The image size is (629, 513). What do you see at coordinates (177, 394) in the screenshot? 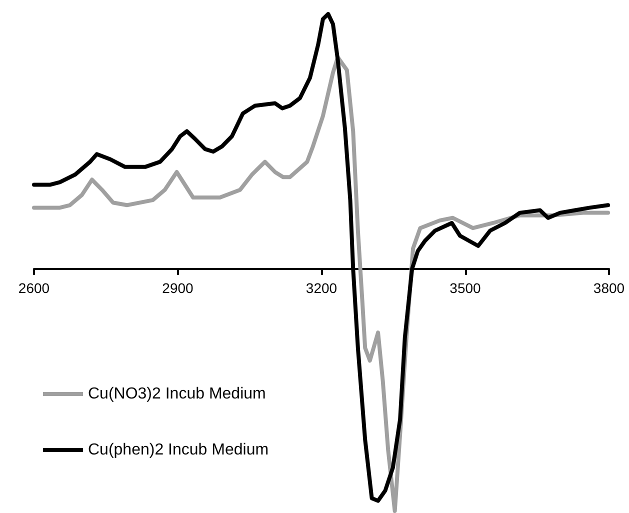
I see `legend-label: Cu(NO3)2 Incub Medium` at bounding box center [177, 394].